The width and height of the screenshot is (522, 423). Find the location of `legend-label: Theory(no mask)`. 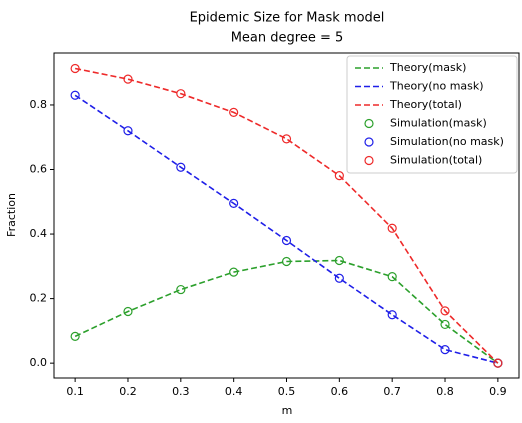

legend-label: Theory(no mask) is located at coordinates (436, 86).